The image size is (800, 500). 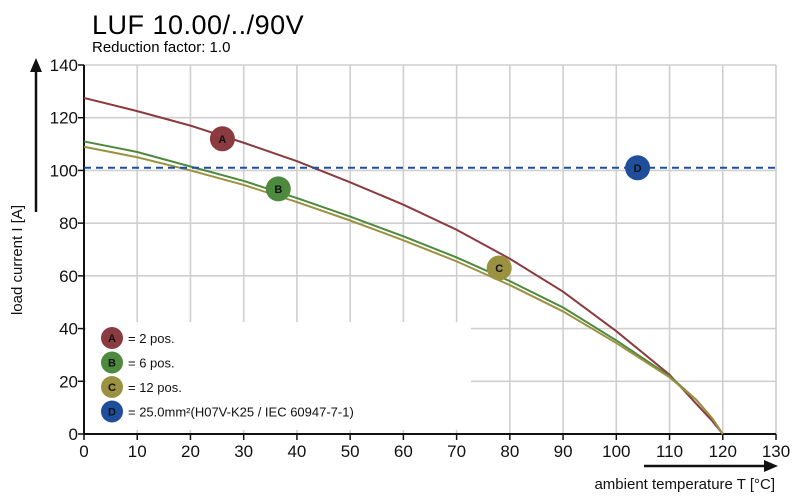 What do you see at coordinates (456, 451) in the screenshot?
I see `x-tick-label: 70` at bounding box center [456, 451].